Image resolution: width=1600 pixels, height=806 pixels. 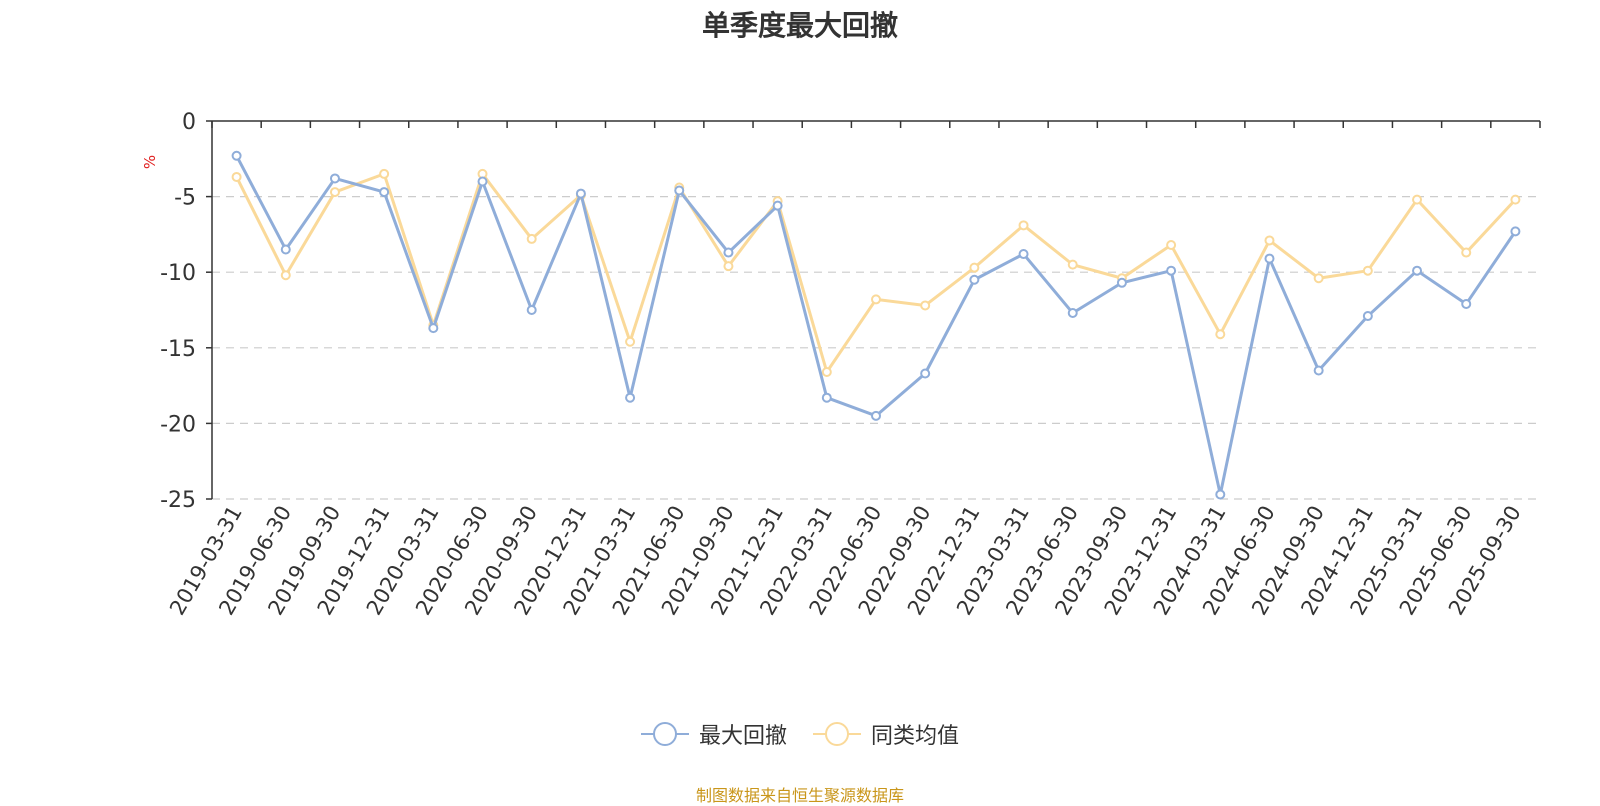 I want to click on legend-item-peer-average: 同类均值, so click(x=886, y=734).